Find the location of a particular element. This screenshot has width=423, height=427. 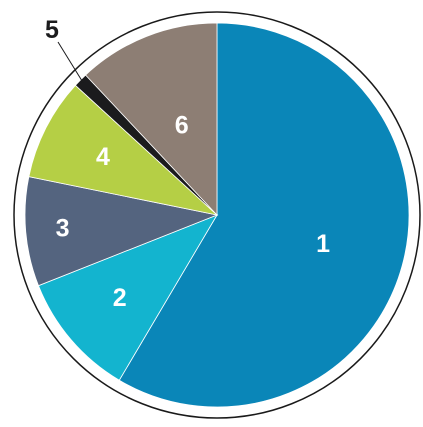

slice-label-2: 2 is located at coordinates (120, 298).